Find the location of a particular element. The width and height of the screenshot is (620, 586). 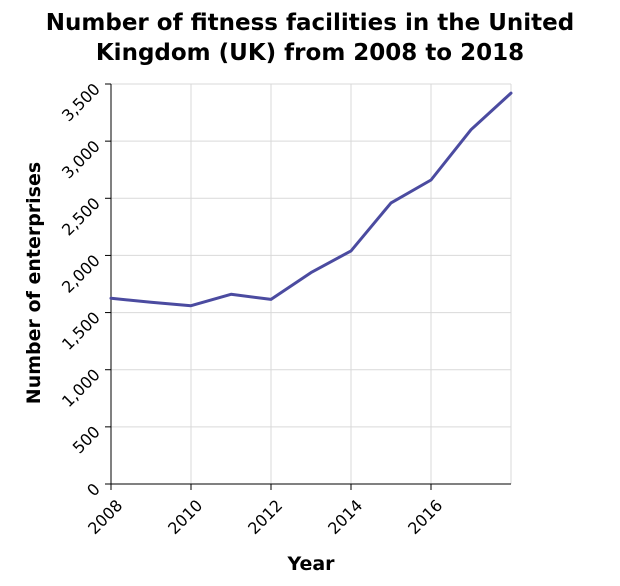

y-tick-label: 3,000 is located at coordinates (81, 160).